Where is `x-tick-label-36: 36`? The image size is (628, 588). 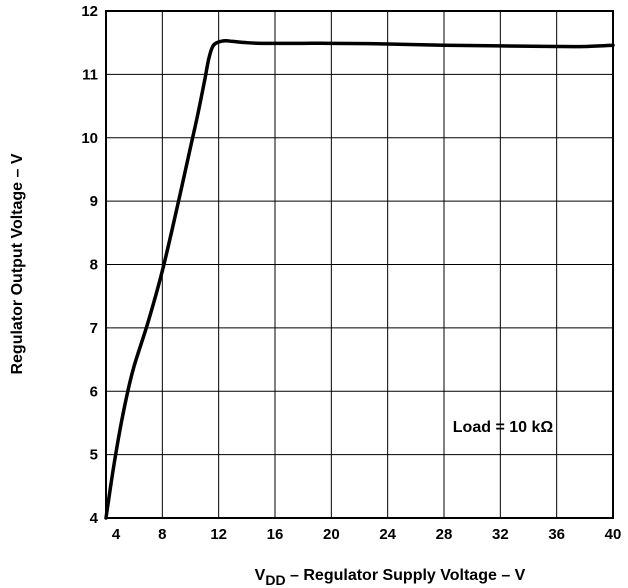
x-tick-label-36: 36 is located at coordinates (556, 534).